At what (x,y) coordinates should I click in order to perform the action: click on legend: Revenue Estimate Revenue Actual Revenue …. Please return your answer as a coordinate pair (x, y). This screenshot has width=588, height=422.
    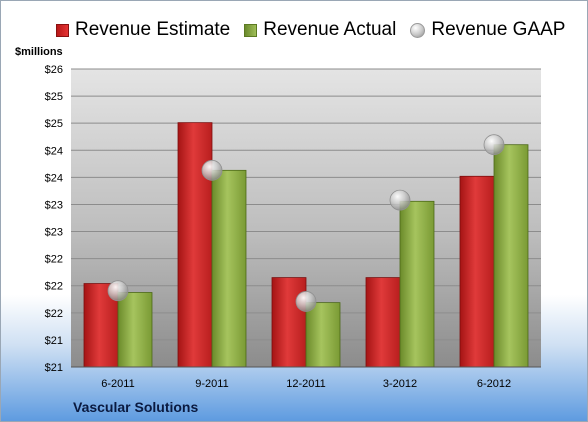
    Looking at the image, I should click on (317, 30).